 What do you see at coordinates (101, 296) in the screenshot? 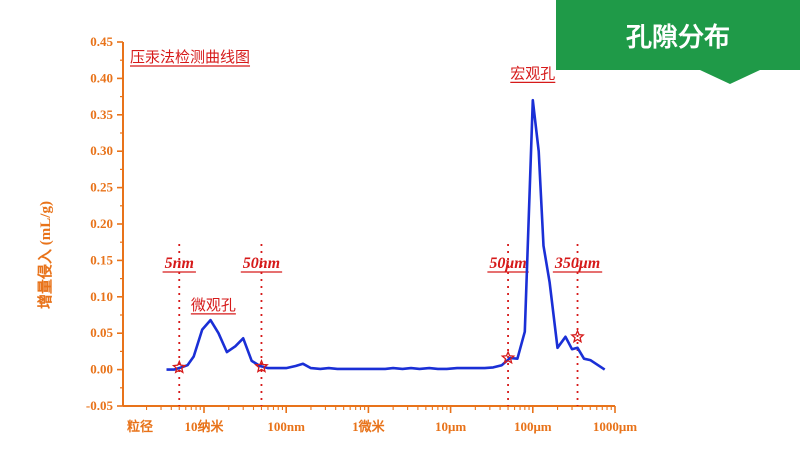
I see `y-tick-label: 0.10` at bounding box center [101, 296].